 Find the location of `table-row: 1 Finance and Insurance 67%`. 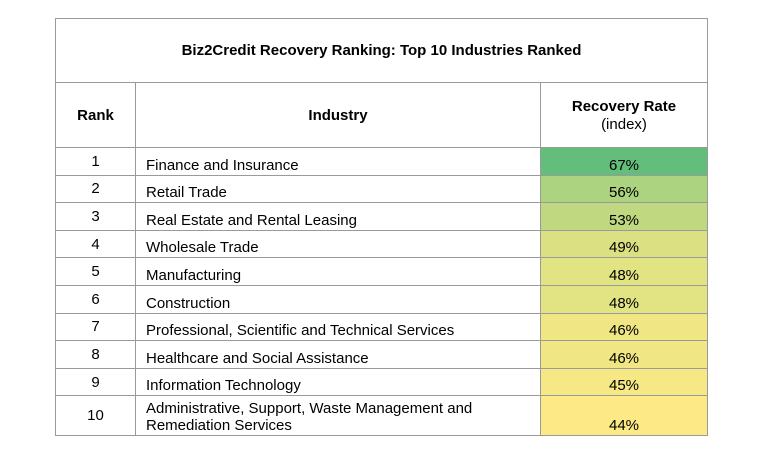

table-row: 1 Finance and Insurance 67% is located at coordinates (381, 161).